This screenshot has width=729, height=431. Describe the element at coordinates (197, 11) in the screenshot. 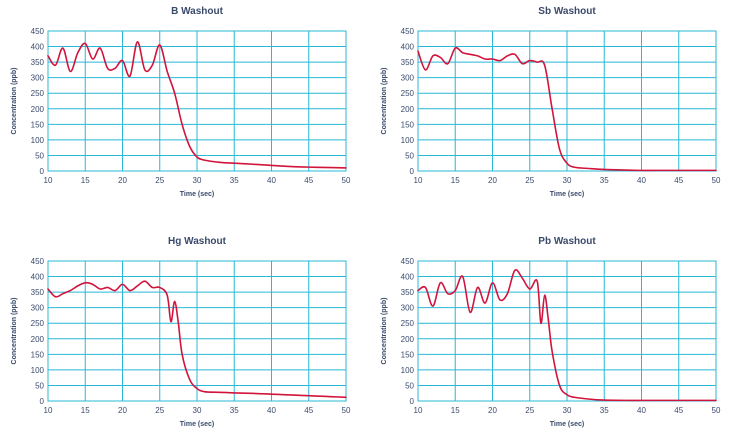

I see `chart-title: B Washout` at that location.